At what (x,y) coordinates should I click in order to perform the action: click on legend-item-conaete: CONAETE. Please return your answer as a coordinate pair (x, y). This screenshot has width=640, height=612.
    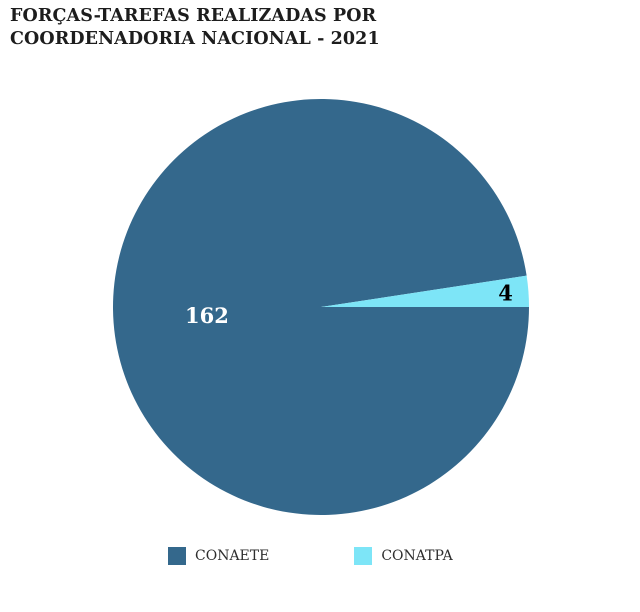
    Looking at the image, I should click on (218, 556).